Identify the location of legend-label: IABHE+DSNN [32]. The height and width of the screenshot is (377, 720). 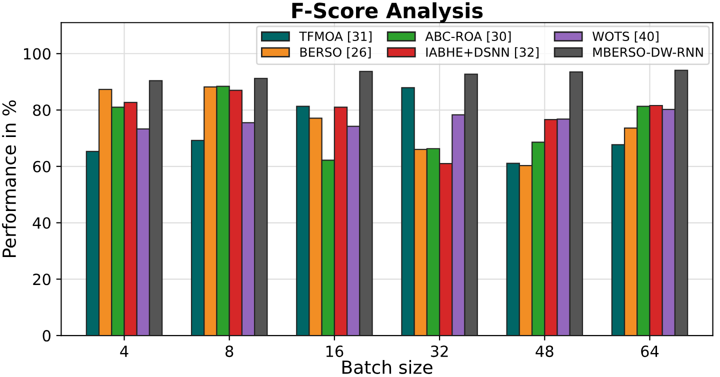
(482, 52).